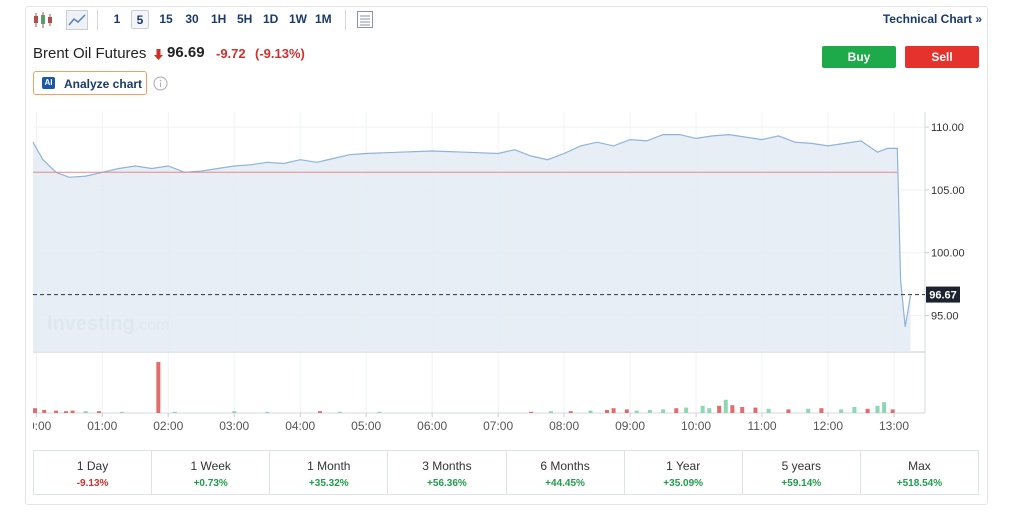 The width and height of the screenshot is (1024, 524). Describe the element at coordinates (77, 20) in the screenshot. I see `area-icon` at that location.